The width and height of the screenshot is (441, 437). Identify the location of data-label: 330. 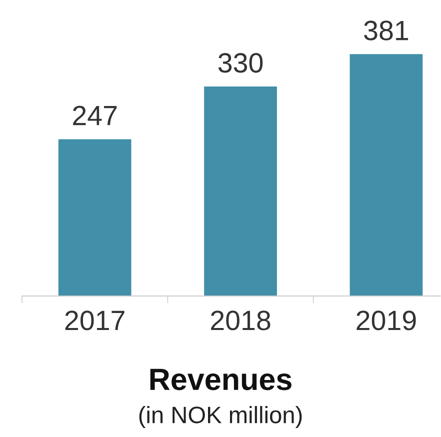
(240, 63).